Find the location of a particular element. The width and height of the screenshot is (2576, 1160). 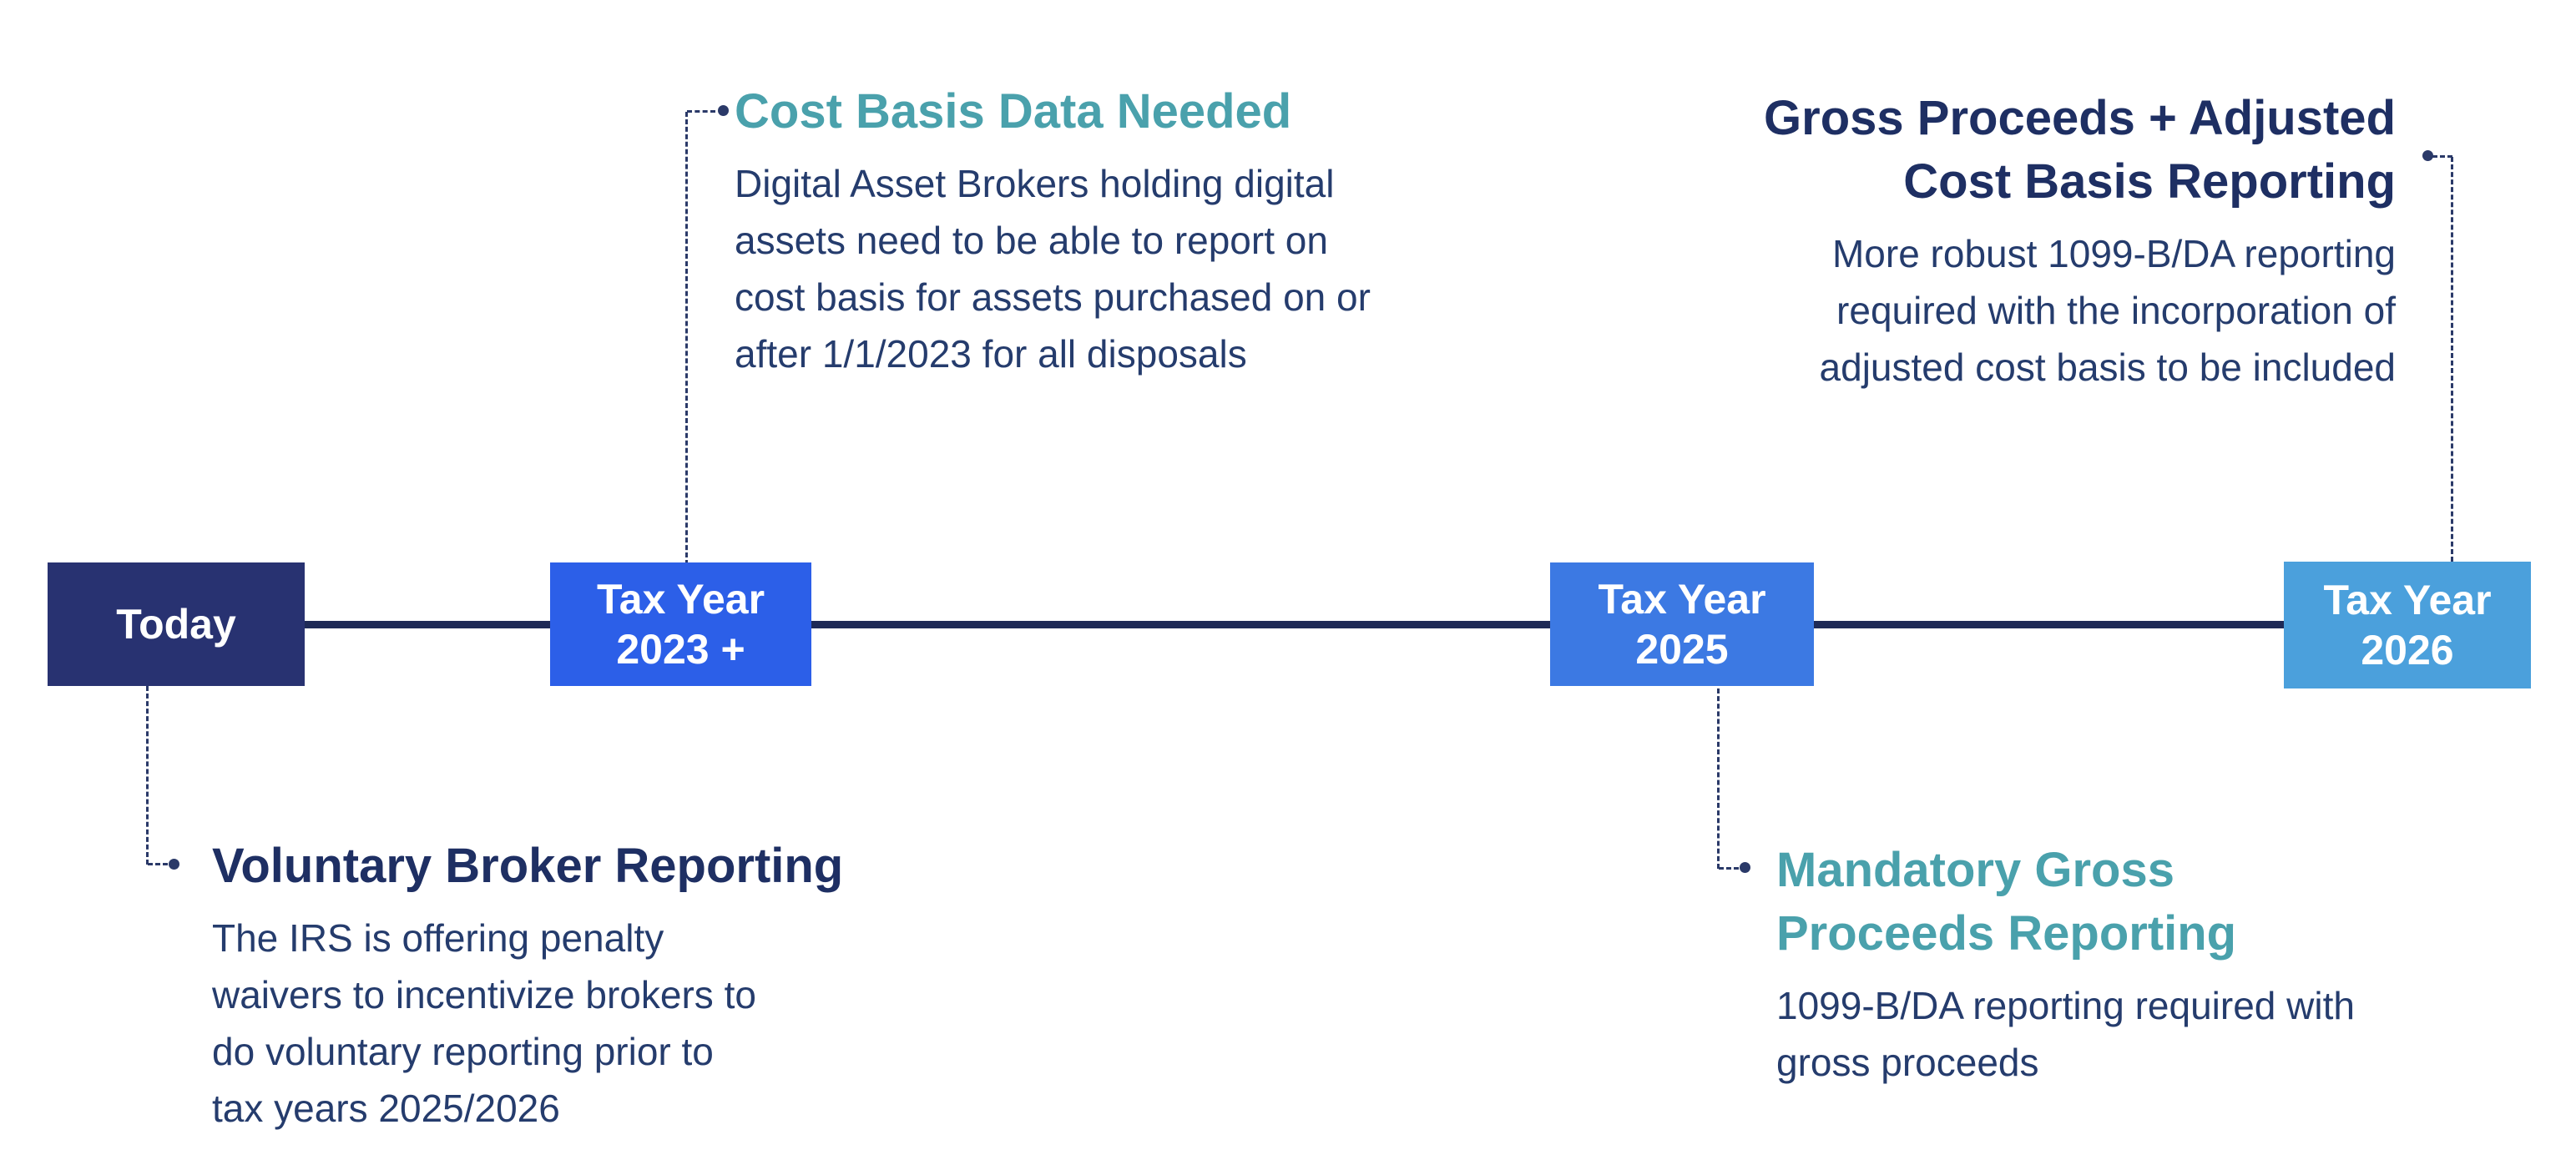

body-line: adjusted cost basis to be included is located at coordinates (2107, 367).